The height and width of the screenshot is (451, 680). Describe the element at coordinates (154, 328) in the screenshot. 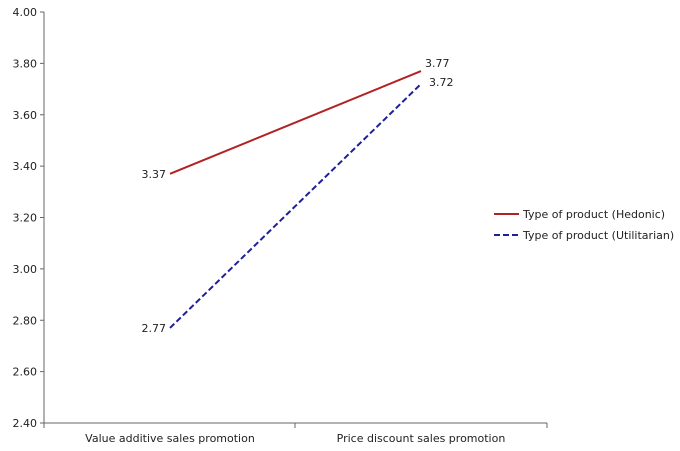

I see `data-label: 2.77` at that location.